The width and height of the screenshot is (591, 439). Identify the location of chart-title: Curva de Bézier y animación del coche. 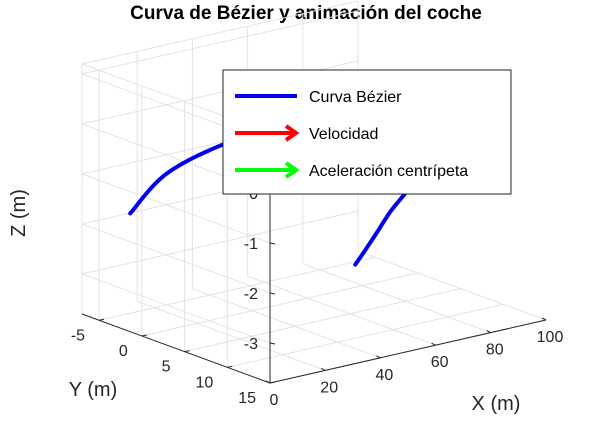
(306, 13).